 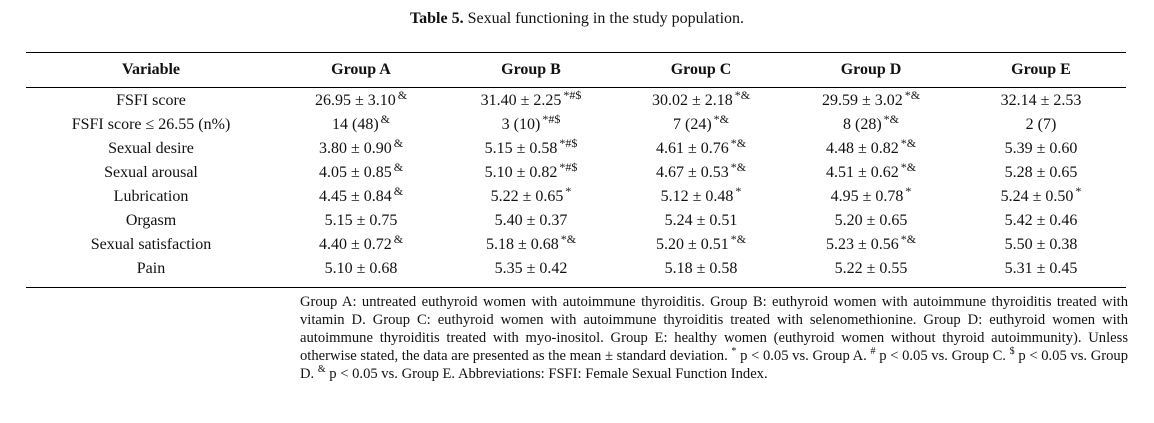 I want to click on value-cell: 5.24 ± 0.51, so click(x=701, y=221).